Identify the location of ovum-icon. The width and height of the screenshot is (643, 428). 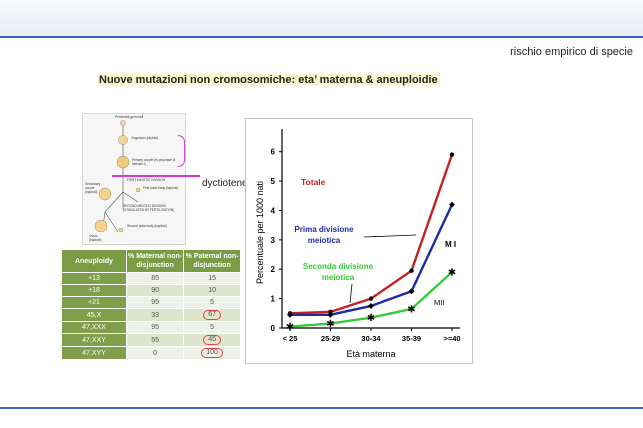
(101, 226).